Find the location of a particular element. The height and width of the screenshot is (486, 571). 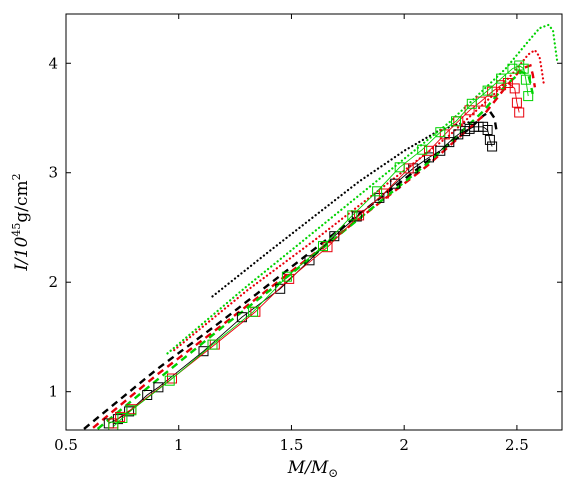

y-tick-label: 2 is located at coordinates (53, 282).